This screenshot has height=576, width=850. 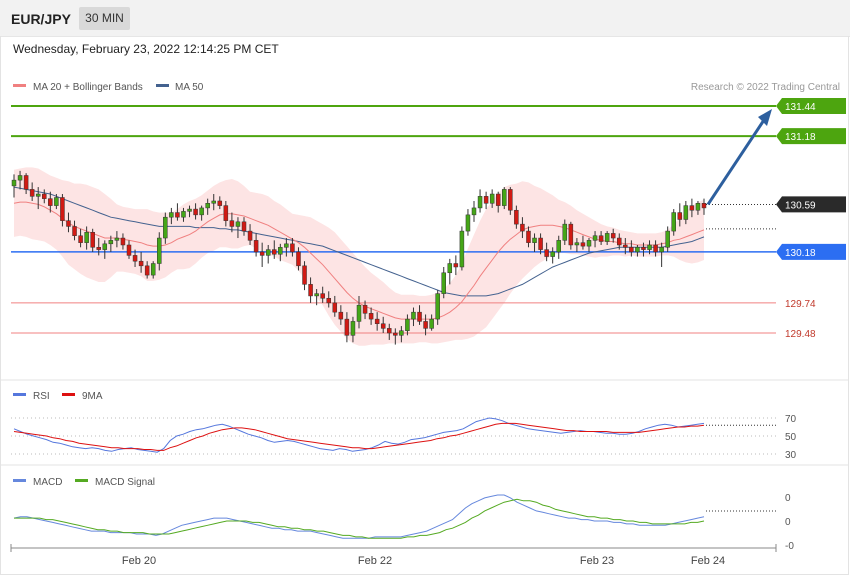 I want to click on ma20-legend-swatch, so click(x=19, y=85).